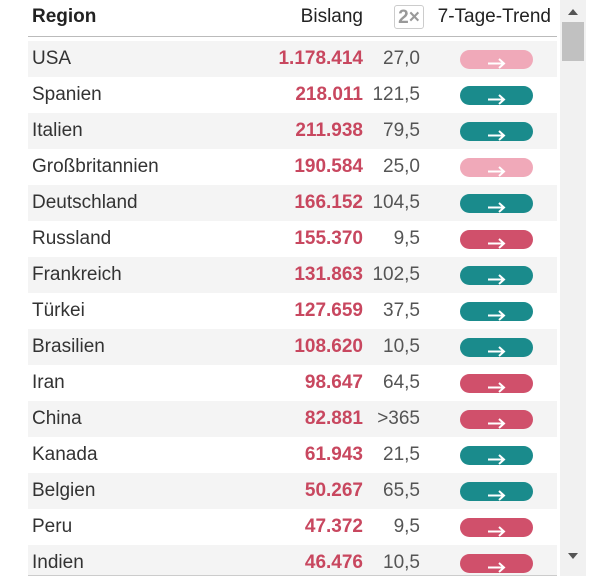 Image resolution: width=613 pixels, height=588 pixels. Describe the element at coordinates (292, 311) in the screenshot. I see `table-row: Türkei 127.659 37,5` at that location.